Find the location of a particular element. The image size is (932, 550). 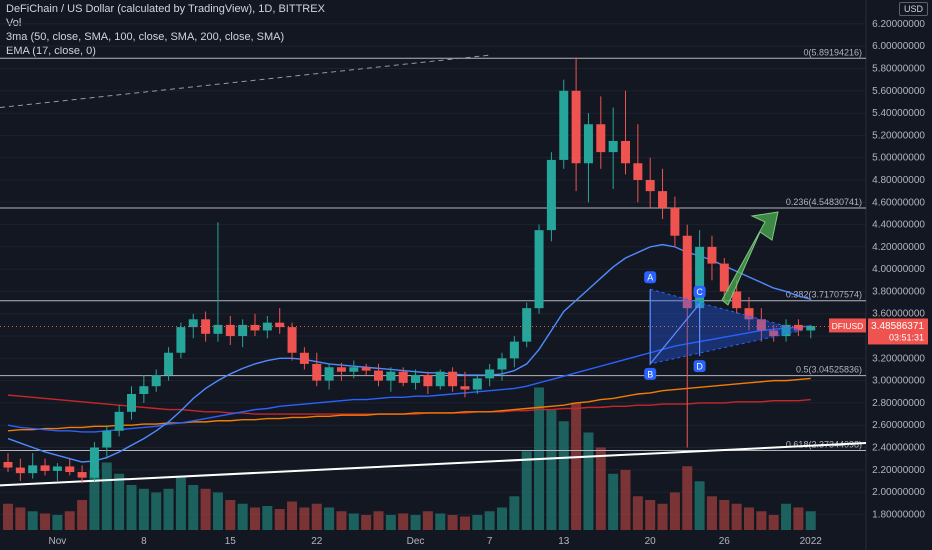

y-tick-label: 6.20000000 is located at coordinates (898, 24).